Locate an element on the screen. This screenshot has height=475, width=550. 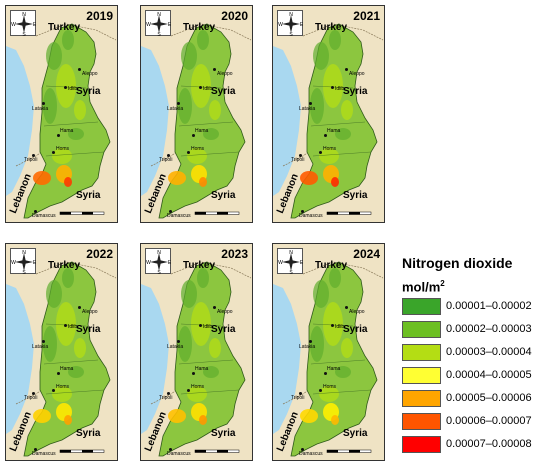
legend-range-label: 0.00004–0.00005 is located at coordinates (489, 375).